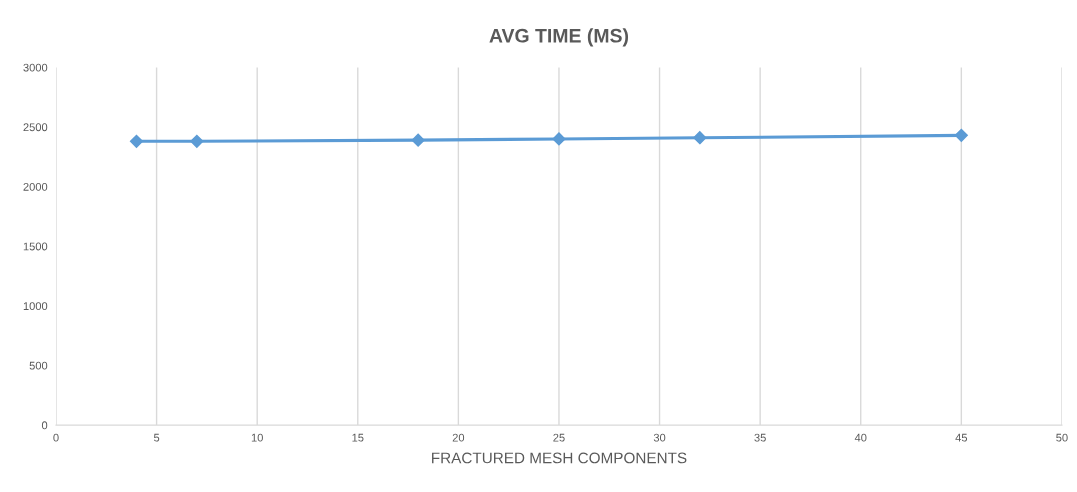  Describe the element at coordinates (35, 246) in the screenshot. I see `y-tick-label: 1500` at that location.